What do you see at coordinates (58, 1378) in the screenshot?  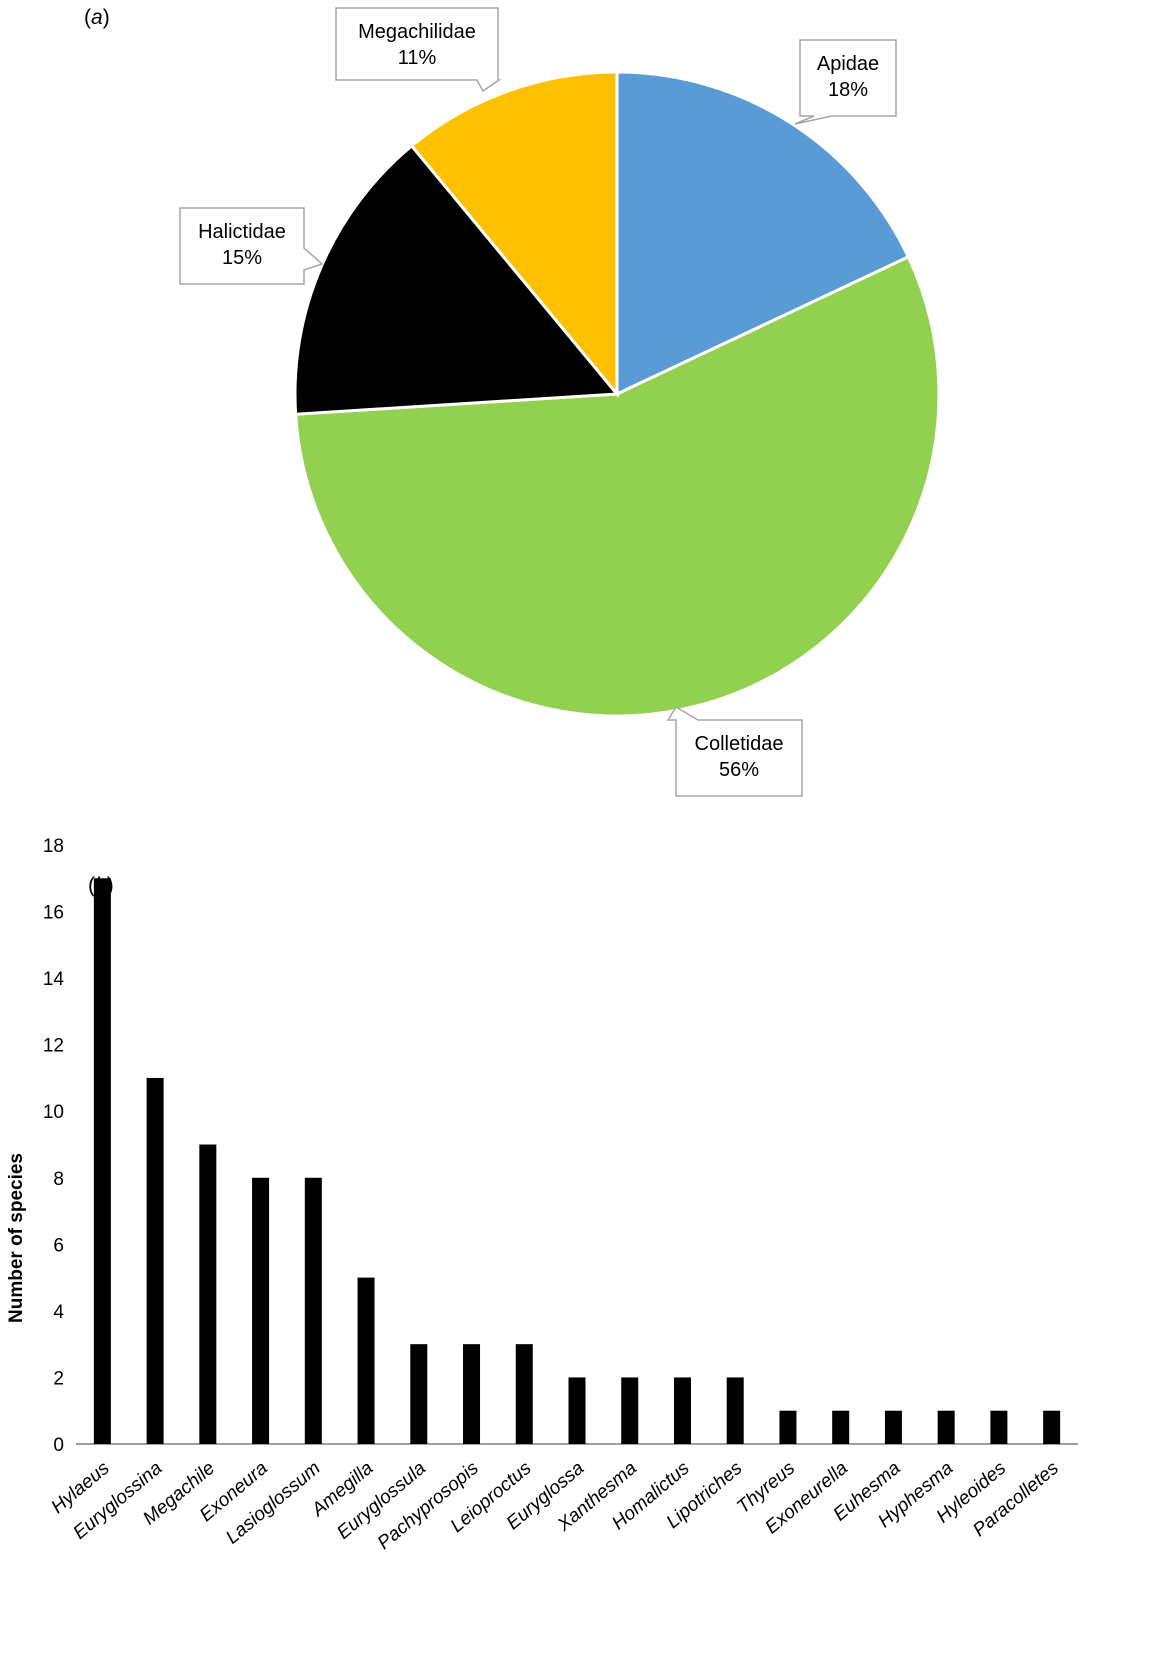 I see `y-tick-label: 2` at bounding box center [58, 1378].